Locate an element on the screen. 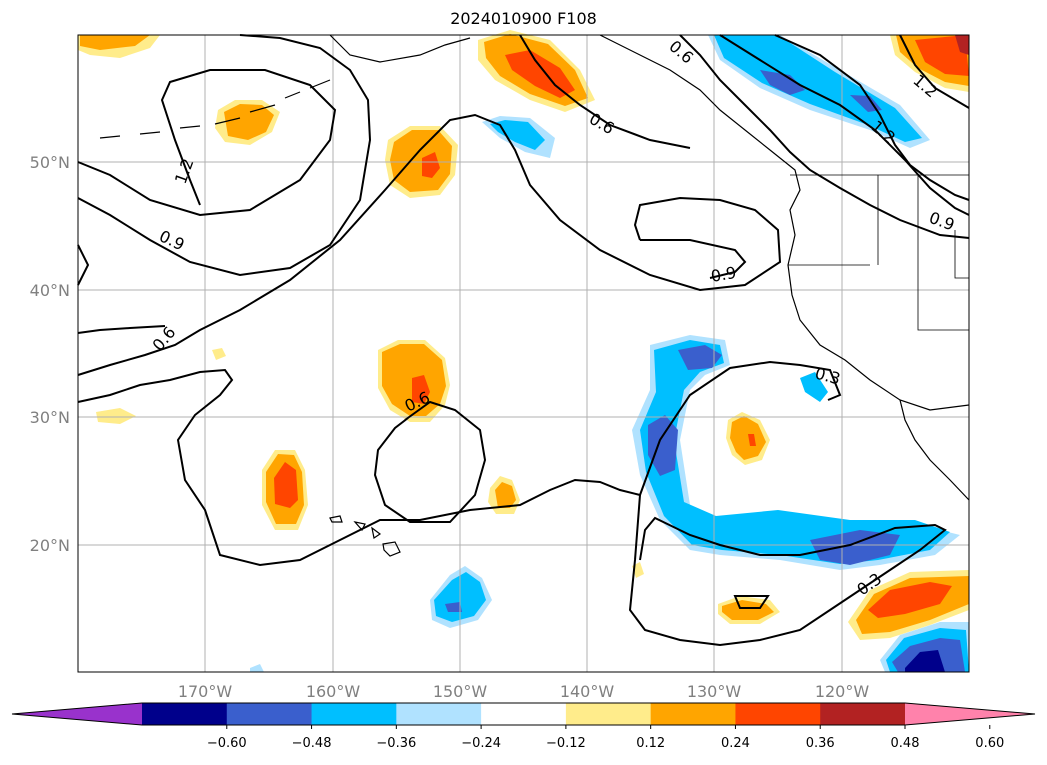 This screenshot has height=765, width=1047. longitude-labels: 170°W 160°W 150°W 140°W 130°W 120°W is located at coordinates (524, 691).